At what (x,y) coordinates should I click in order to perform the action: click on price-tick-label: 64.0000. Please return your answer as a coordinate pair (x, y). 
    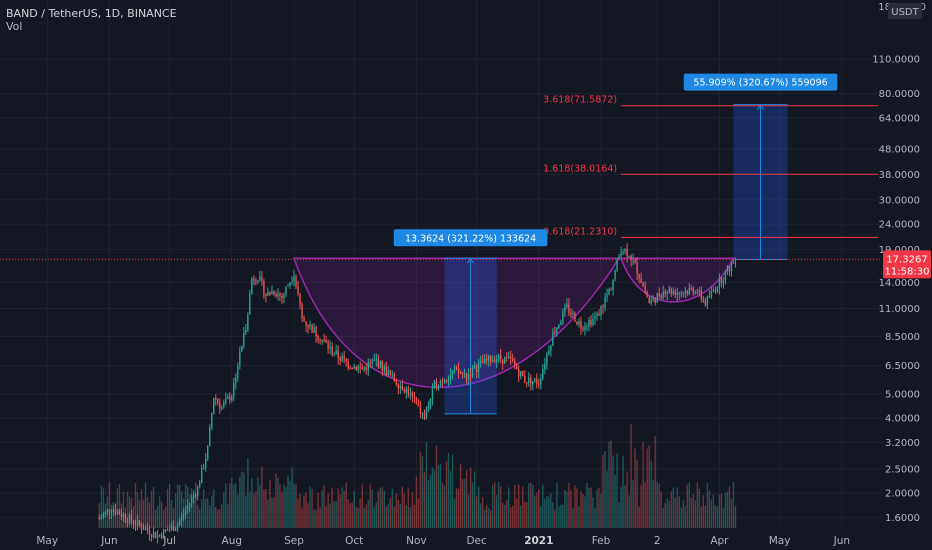
    Looking at the image, I should click on (899, 118).